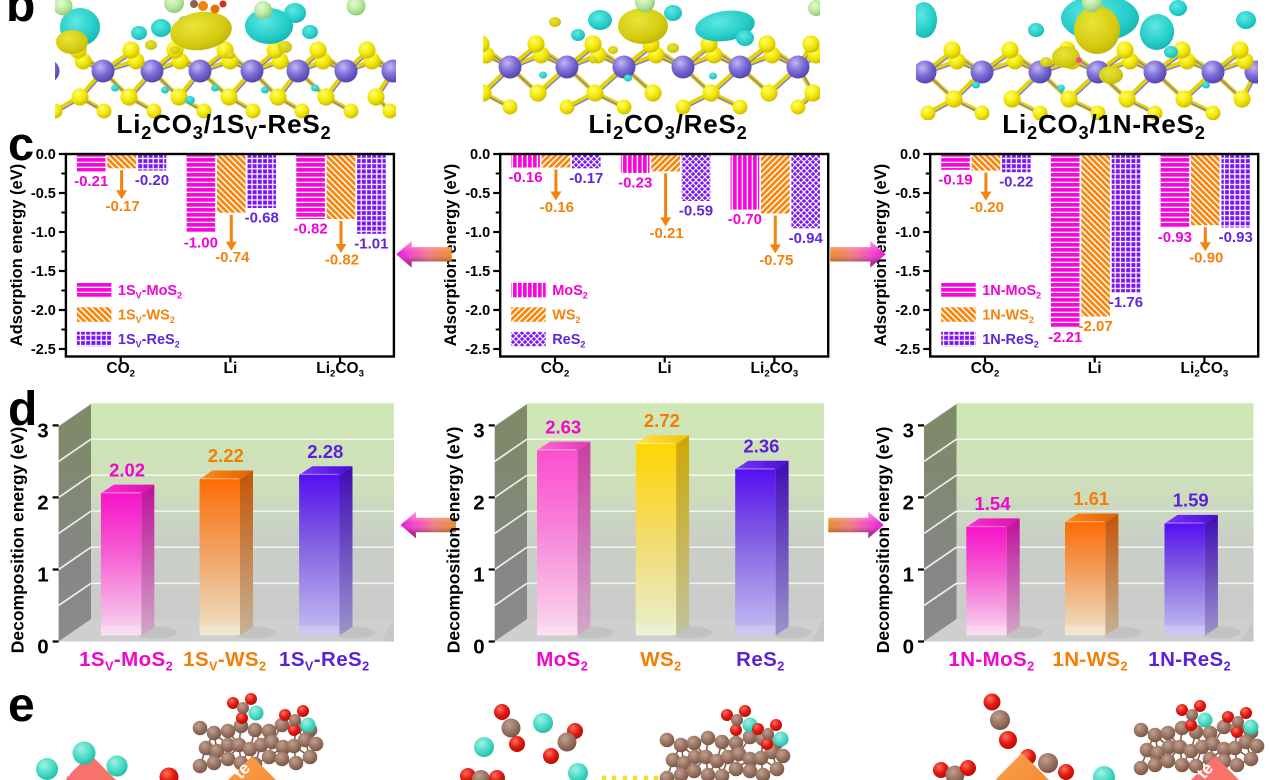 The image size is (1269, 780). I want to click on svg-text: -0.94, so click(806, 238).